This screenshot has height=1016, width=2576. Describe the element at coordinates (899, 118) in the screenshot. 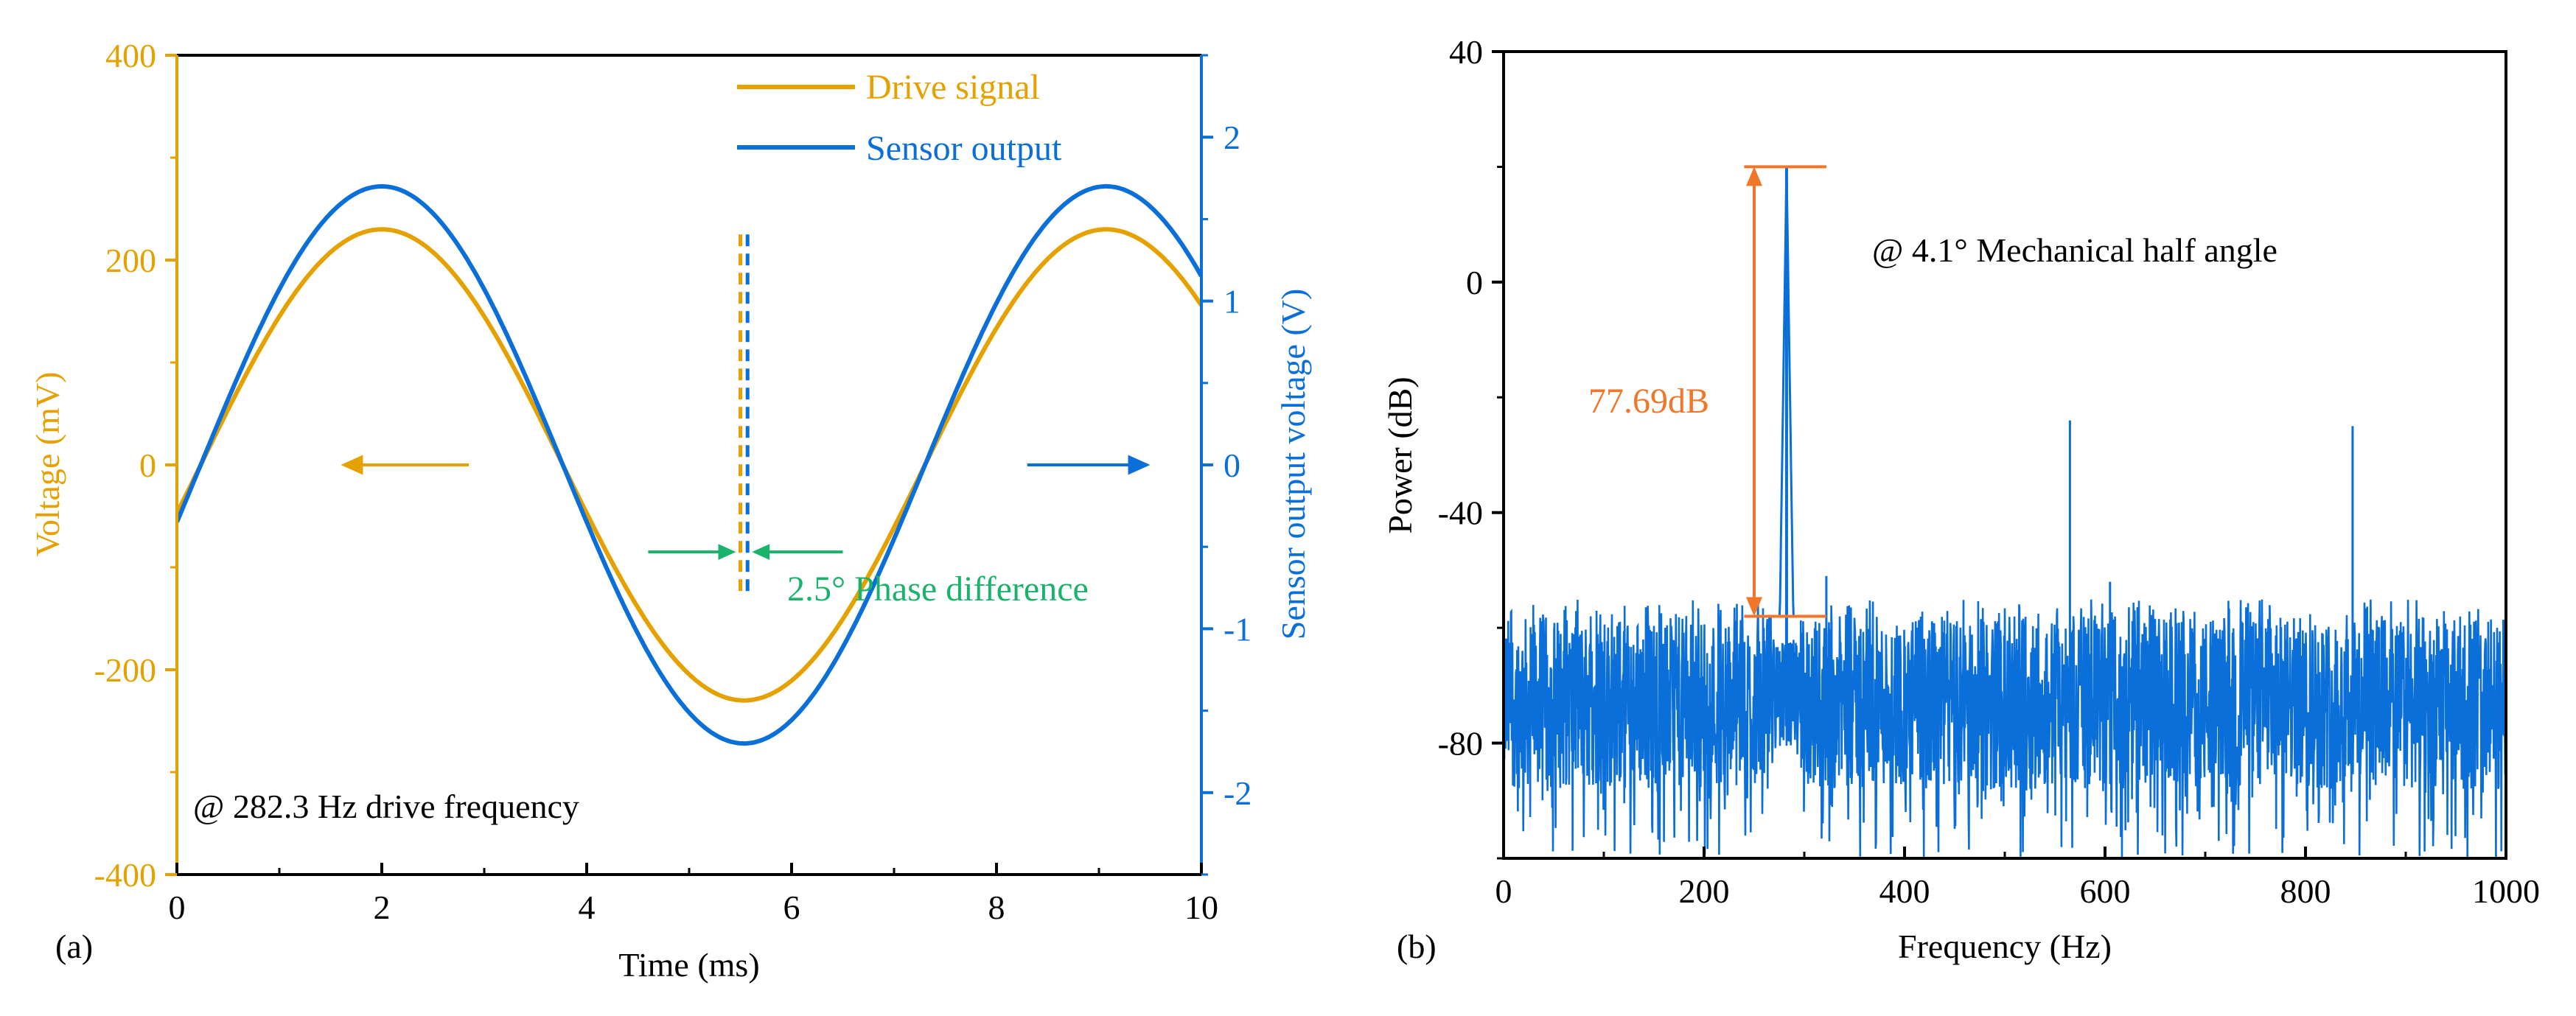

I see `panel-a-legend: Drive signal Sensor output` at that location.